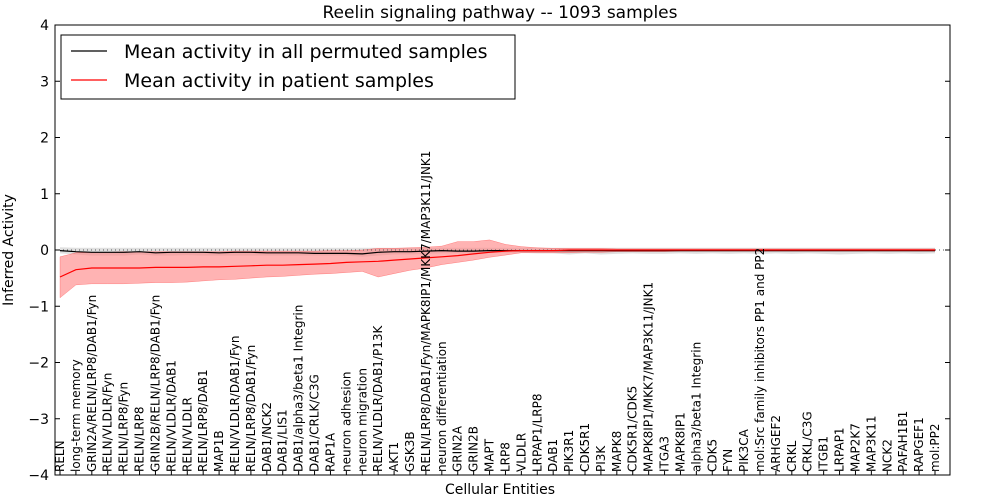 Image resolution: width=1000 pixels, height=504 pixels. I want to click on x-tick-label: RELN/LRP8, so click(140, 439).